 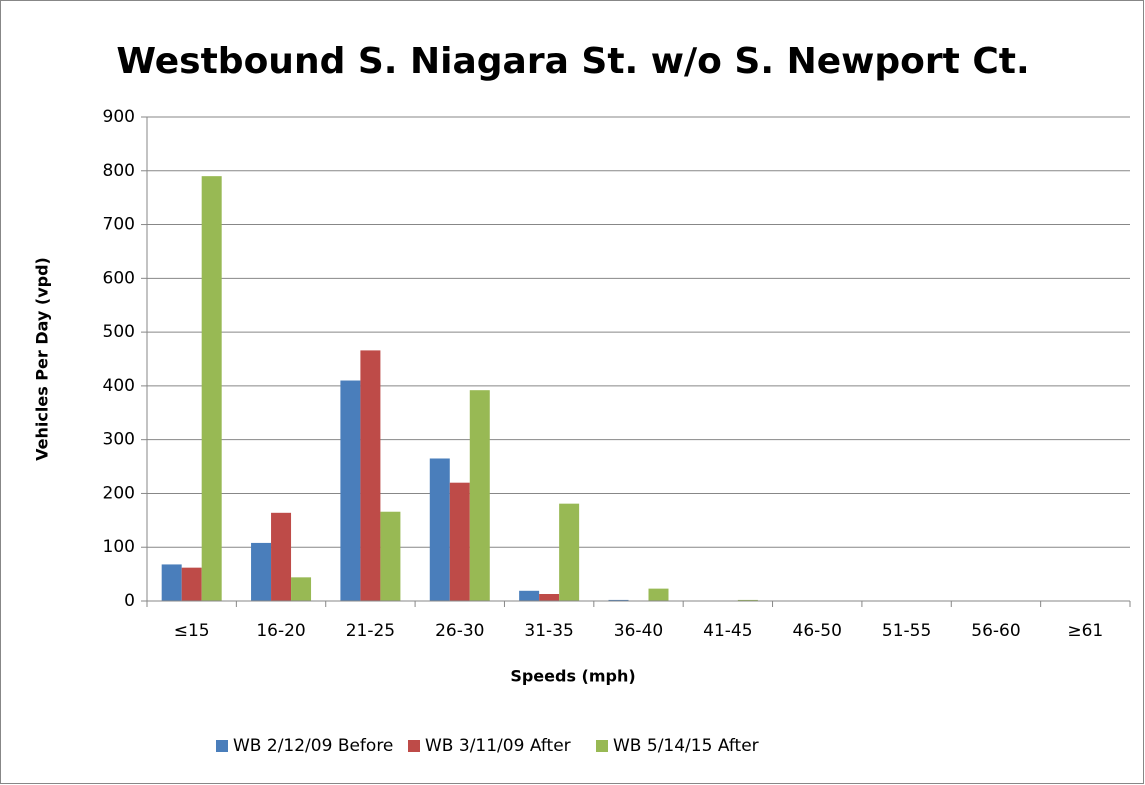 What do you see at coordinates (548, 631) in the screenshot?
I see `x-tick-label: 31-35` at bounding box center [548, 631].